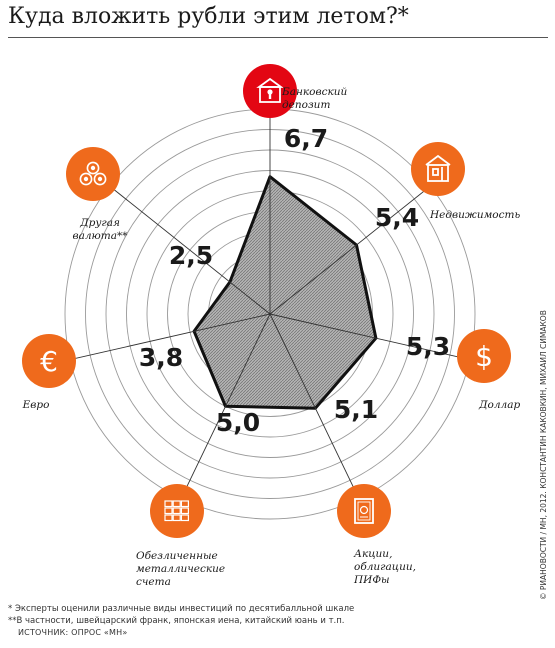  I want to click on value-label: 5,3, so click(428, 346).